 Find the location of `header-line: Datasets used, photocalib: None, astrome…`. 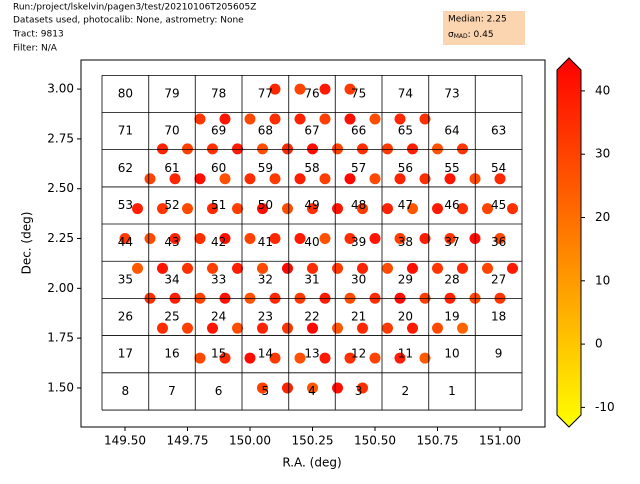

header-line: Datasets used, photocalib: None, astrome… is located at coordinates (128, 21).